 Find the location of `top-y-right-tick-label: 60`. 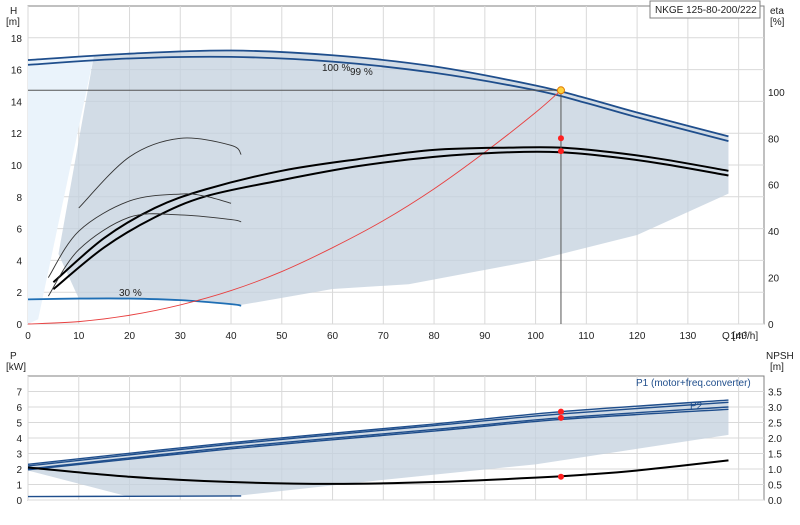

top-y-right-tick-label: 60 is located at coordinates (774, 186).